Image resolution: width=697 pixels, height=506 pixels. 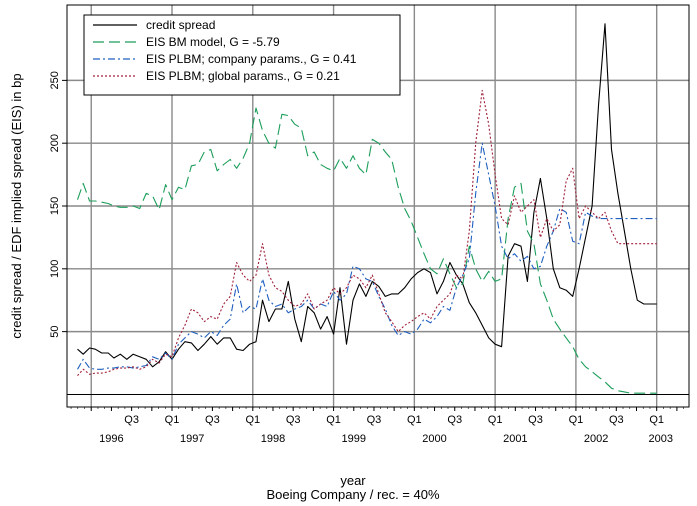 I want to click on x-year-label: 2000, so click(x=434, y=439).